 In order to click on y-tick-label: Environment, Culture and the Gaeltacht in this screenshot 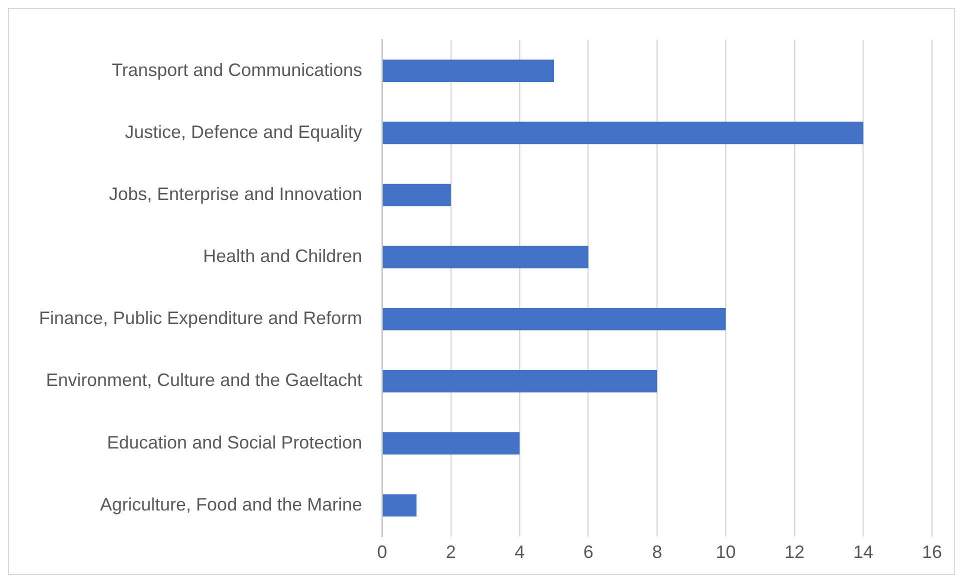, I will do `click(204, 380)`.